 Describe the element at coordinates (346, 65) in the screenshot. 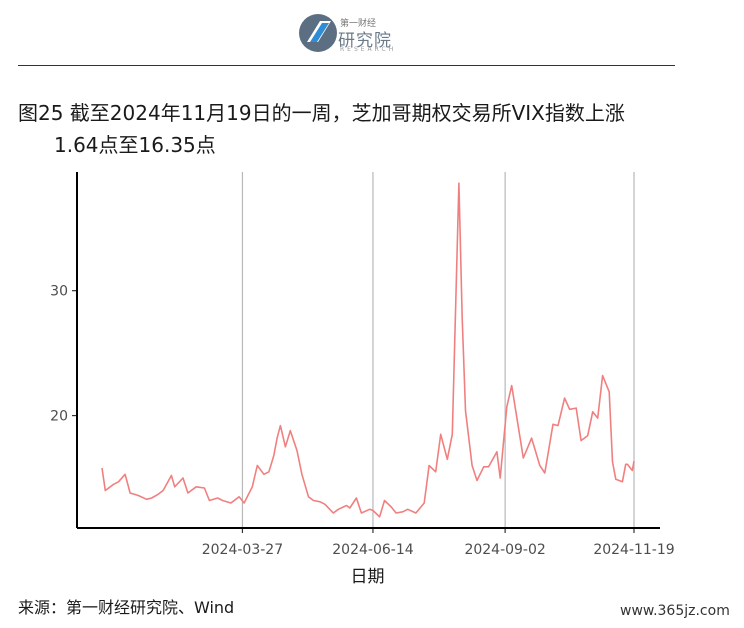

I see `header-divider` at that location.